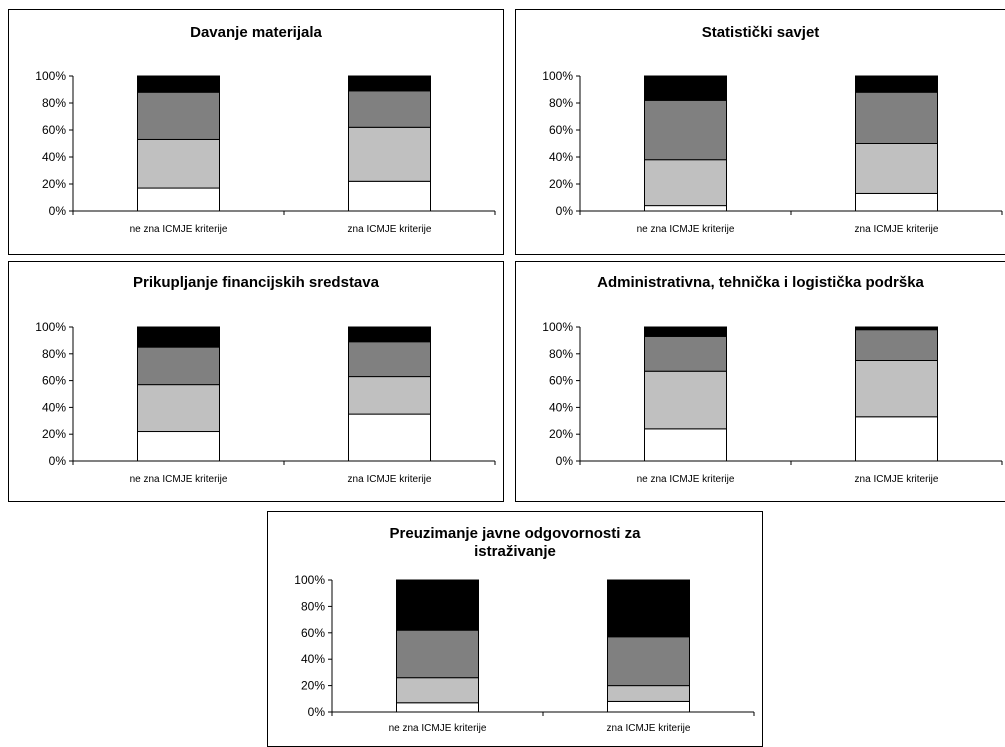 This screenshot has width=1005, height=747. What do you see at coordinates (761, 32) in the screenshot?
I see `chart-title: Statistički savjet` at bounding box center [761, 32].